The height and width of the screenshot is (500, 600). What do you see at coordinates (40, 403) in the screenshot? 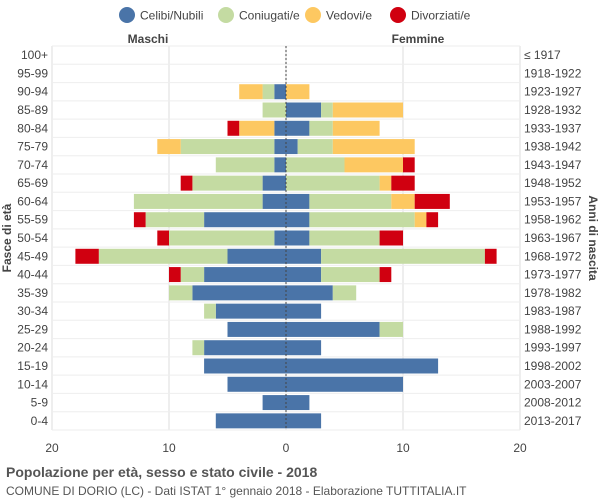
I see `age-group-label: 5-9` at bounding box center [40, 403].